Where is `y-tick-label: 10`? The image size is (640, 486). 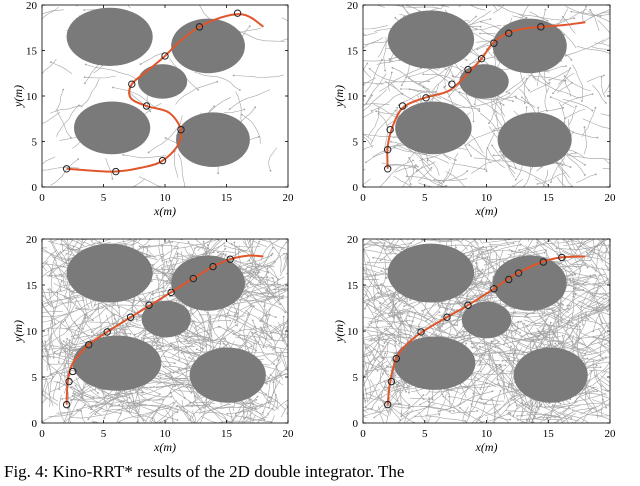 y-tick-label: 10 is located at coordinates (32, 97).